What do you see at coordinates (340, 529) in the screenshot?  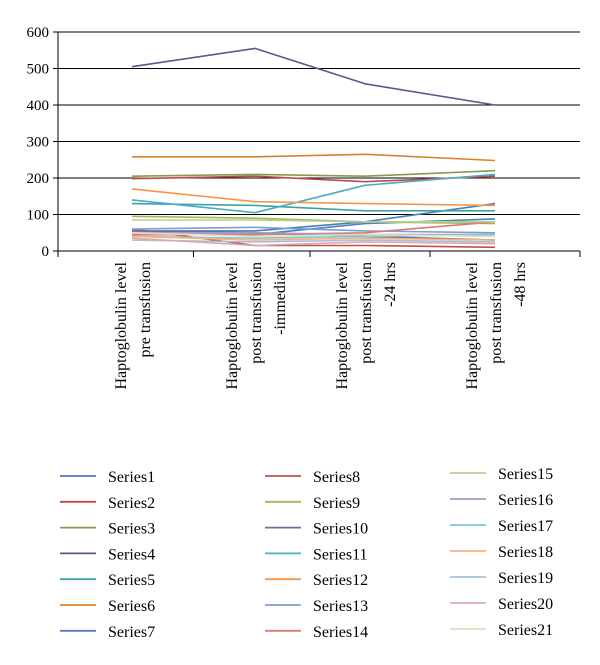 I see `legend-label: Series10` at bounding box center [340, 529].